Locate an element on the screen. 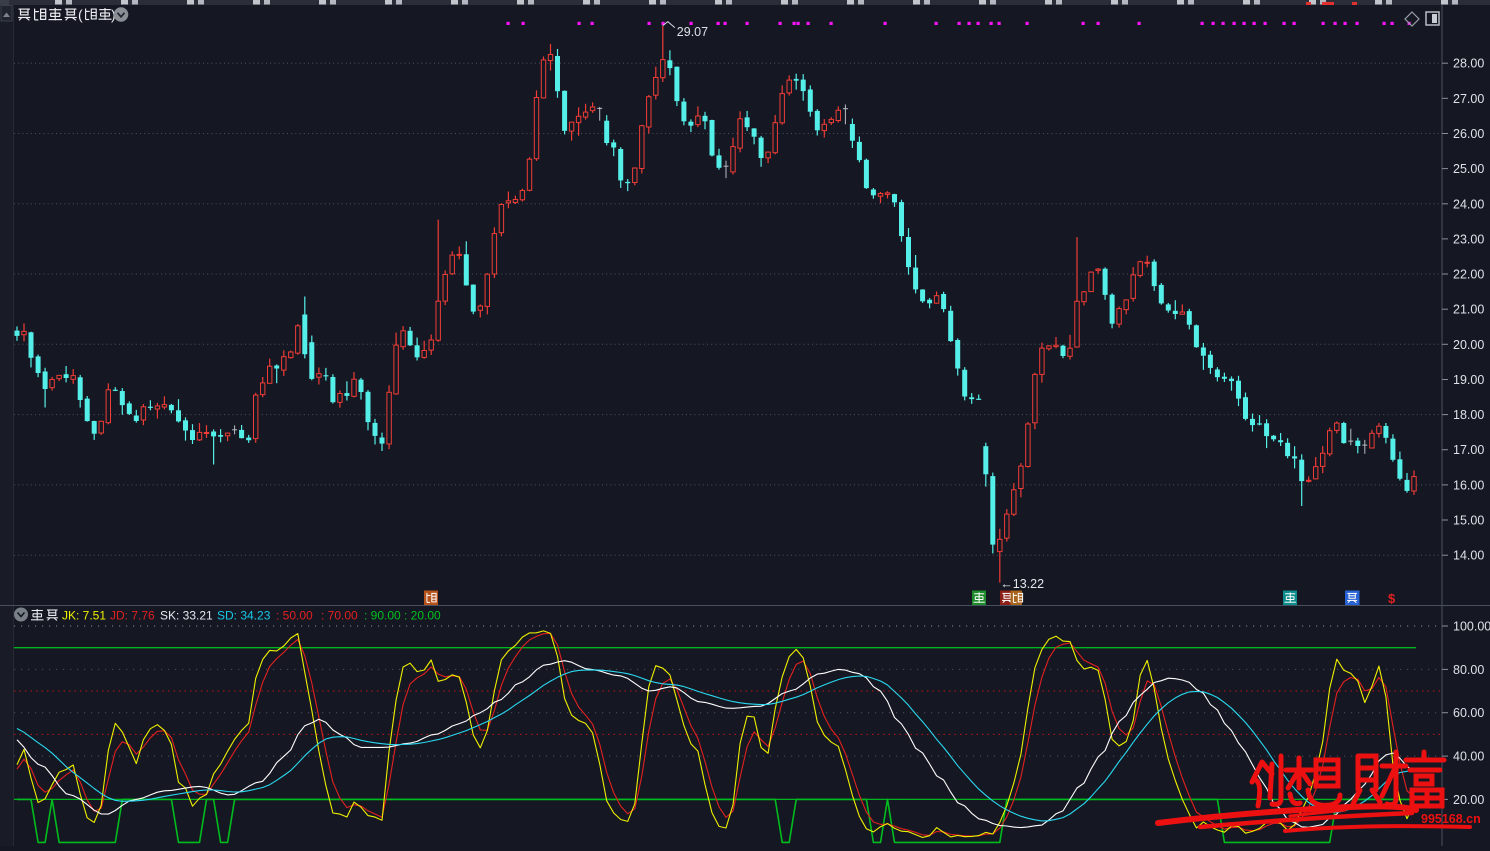 The image size is (1490, 851). svg-text: SD: 34.23 is located at coordinates (244, 616).